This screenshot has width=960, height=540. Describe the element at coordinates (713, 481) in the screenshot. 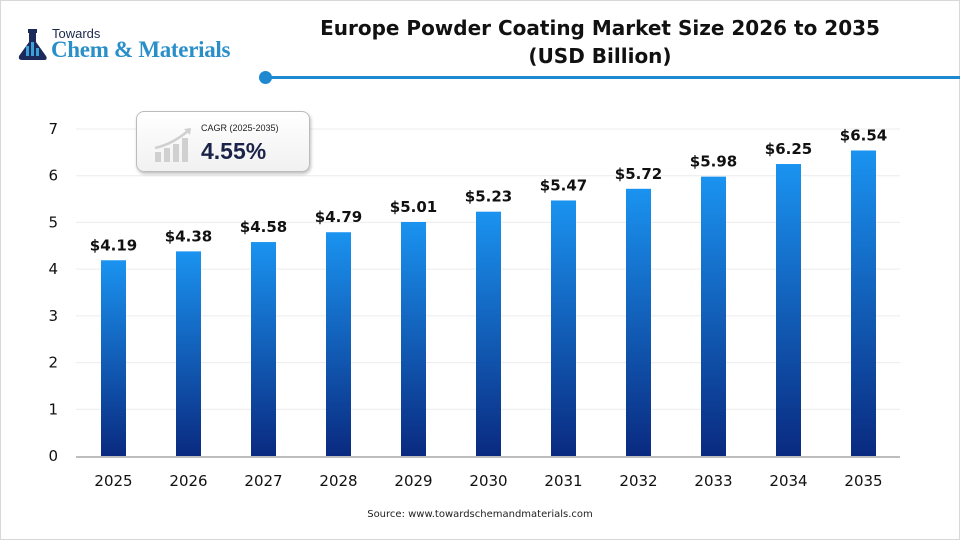

I see `x-tick-label: 2033` at that location.